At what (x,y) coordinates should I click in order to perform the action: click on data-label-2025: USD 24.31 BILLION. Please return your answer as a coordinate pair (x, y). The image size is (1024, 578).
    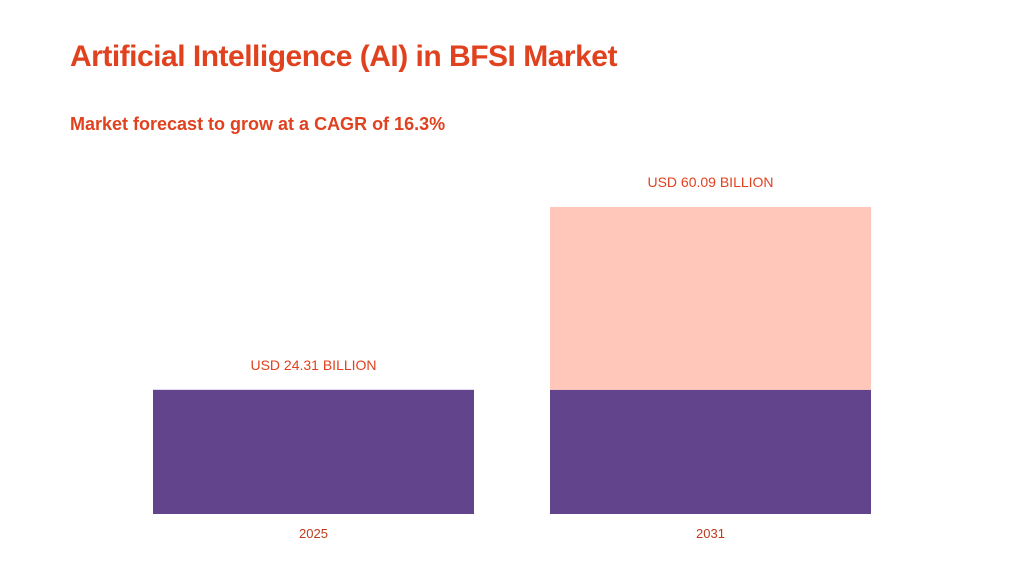
    Looking at the image, I should click on (313, 365).